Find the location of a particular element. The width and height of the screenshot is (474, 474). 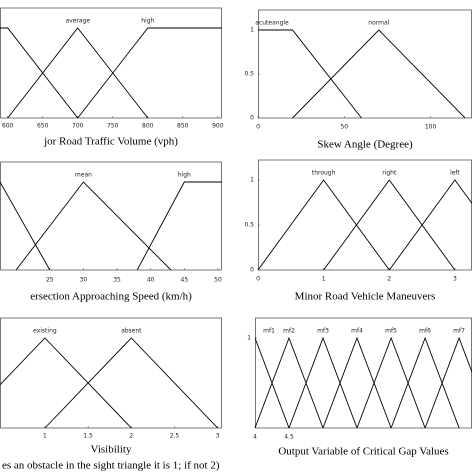

legend-label: acuteangle is located at coordinates (272, 23).